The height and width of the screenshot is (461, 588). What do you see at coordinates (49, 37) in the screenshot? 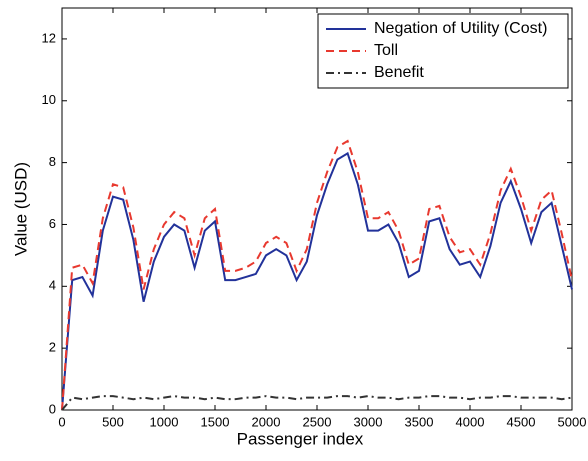
I see `y-tick-label: 12` at bounding box center [49, 37].